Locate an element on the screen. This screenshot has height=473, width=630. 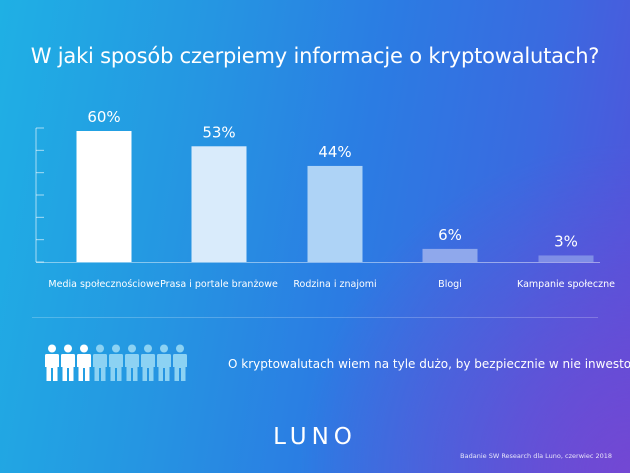
people-icons is located at coordinates (116, 363).